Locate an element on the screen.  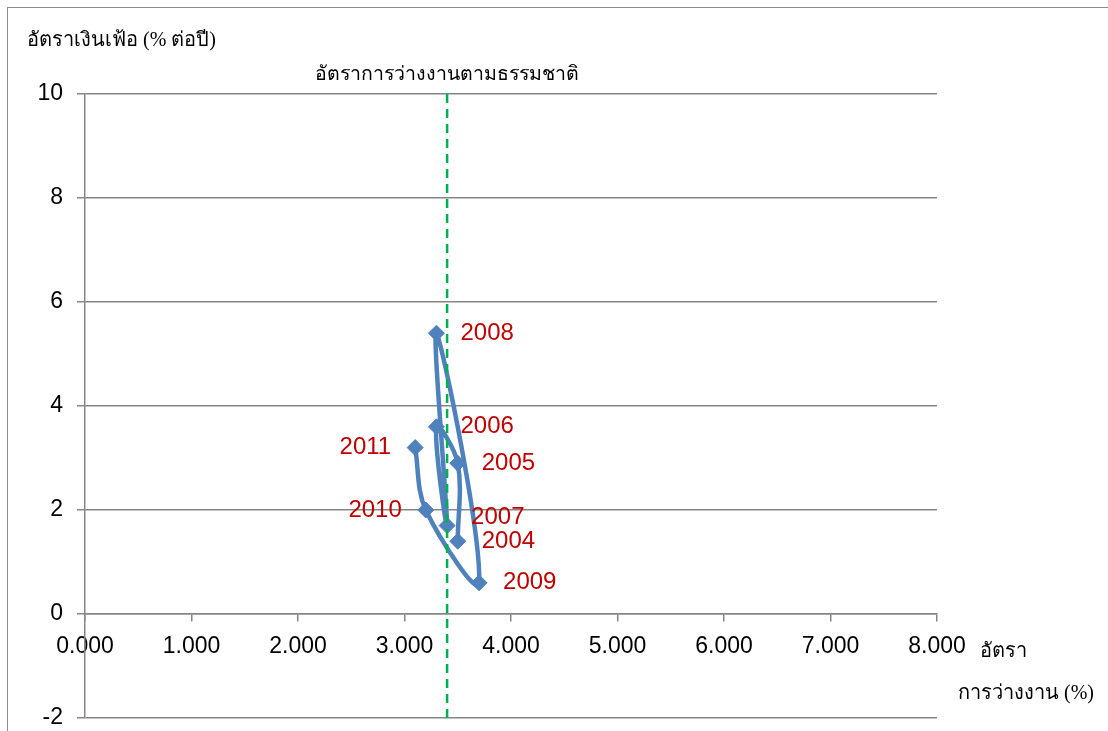
annotation: 2009 is located at coordinates (530, 581).